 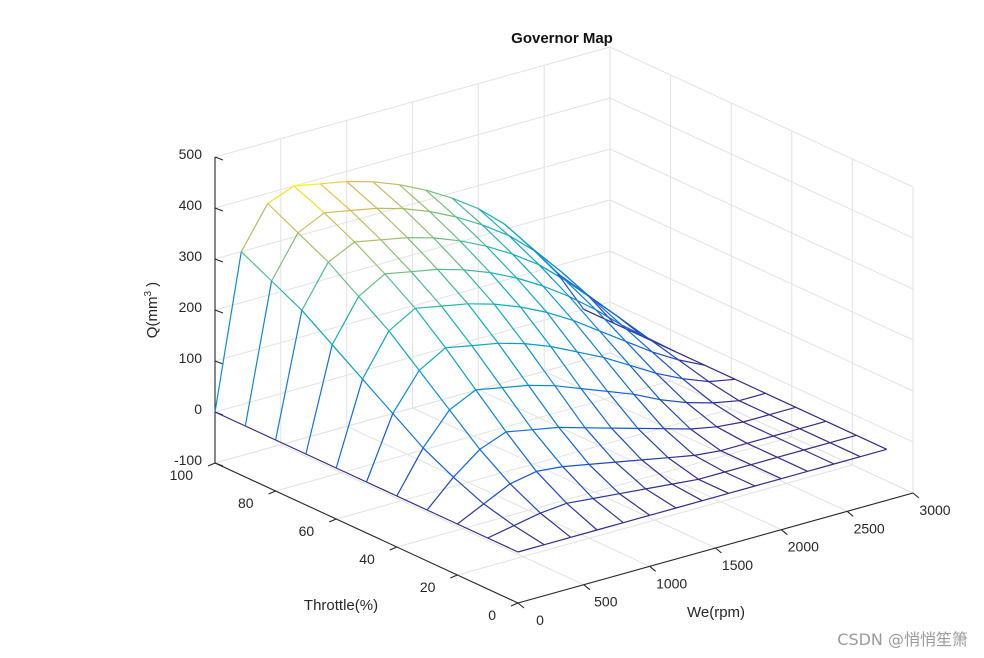 I want to click on chart-title: Governor Map, so click(x=562, y=38).